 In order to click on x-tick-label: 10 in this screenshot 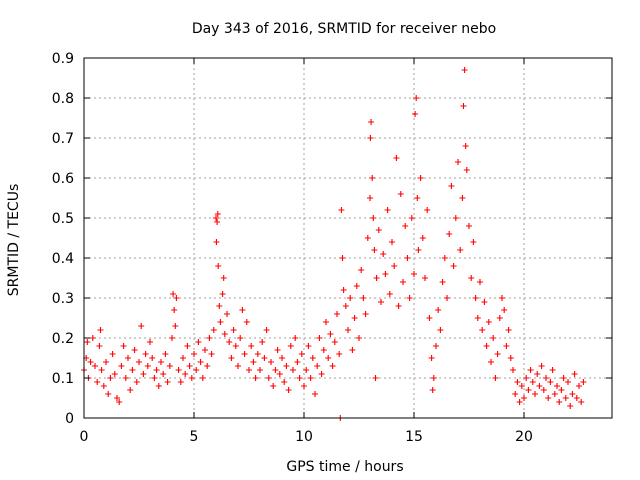, I will do `click(304, 437)`.